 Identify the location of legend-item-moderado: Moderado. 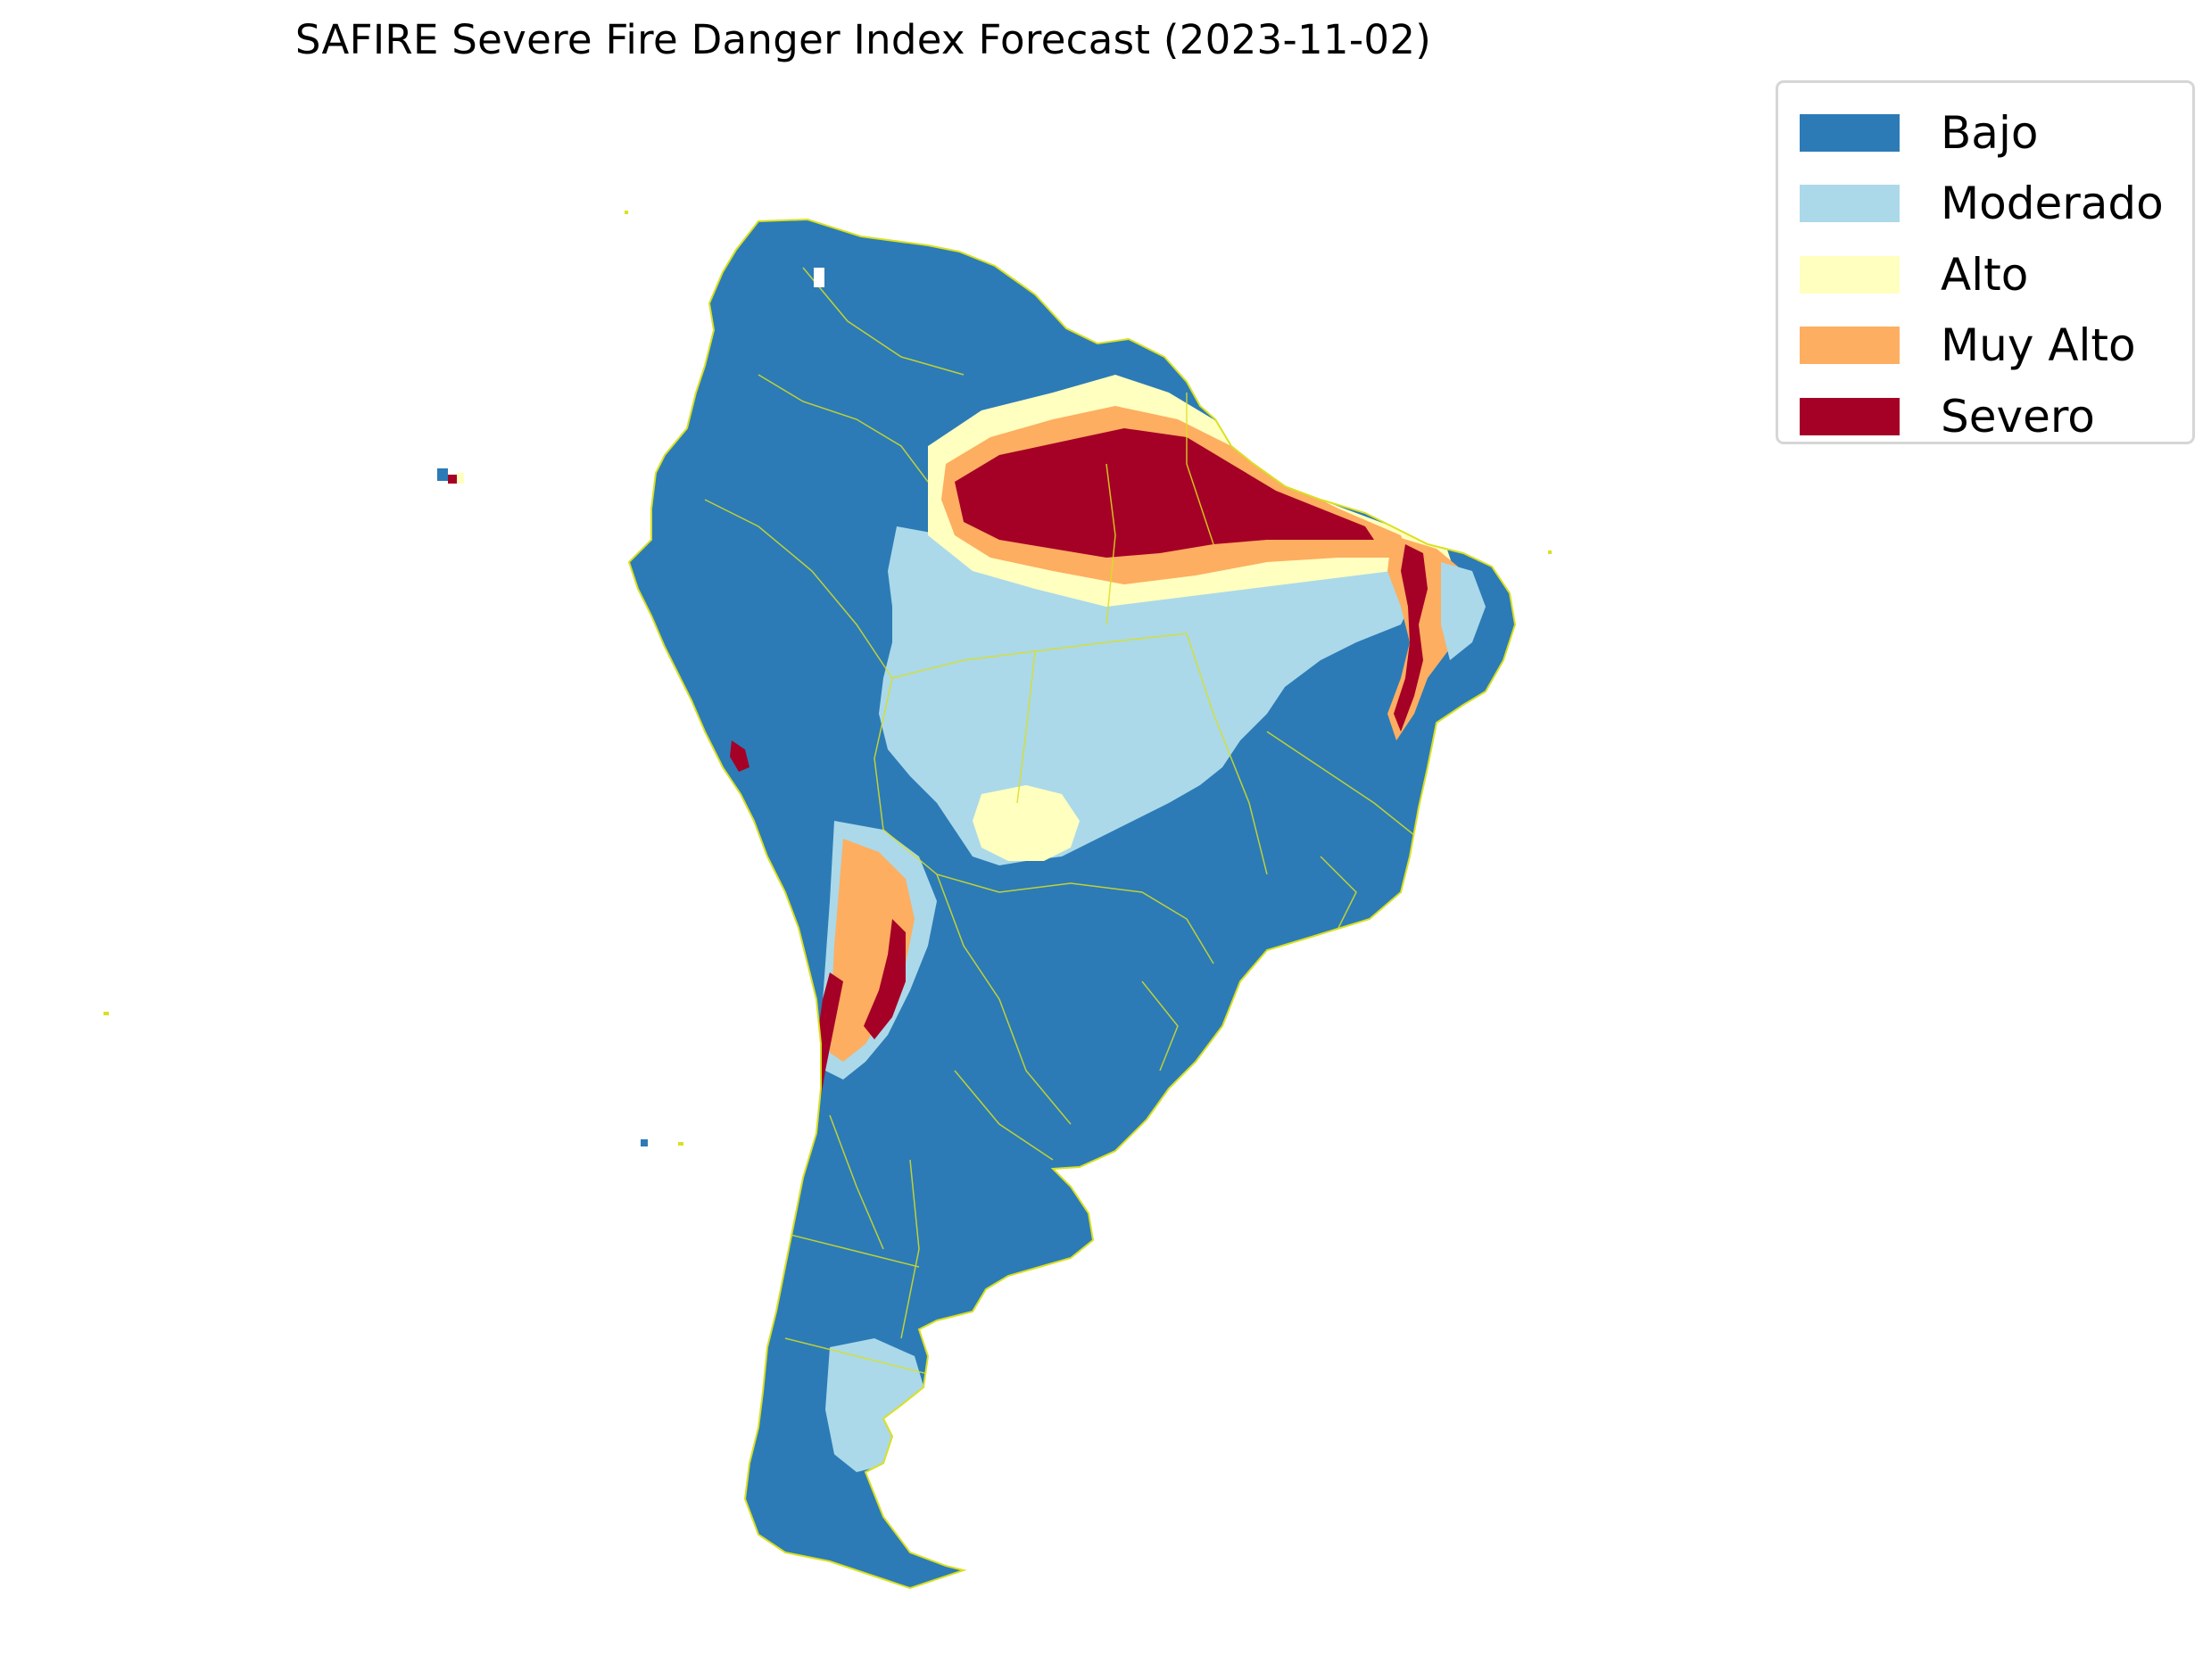
(1996, 204).